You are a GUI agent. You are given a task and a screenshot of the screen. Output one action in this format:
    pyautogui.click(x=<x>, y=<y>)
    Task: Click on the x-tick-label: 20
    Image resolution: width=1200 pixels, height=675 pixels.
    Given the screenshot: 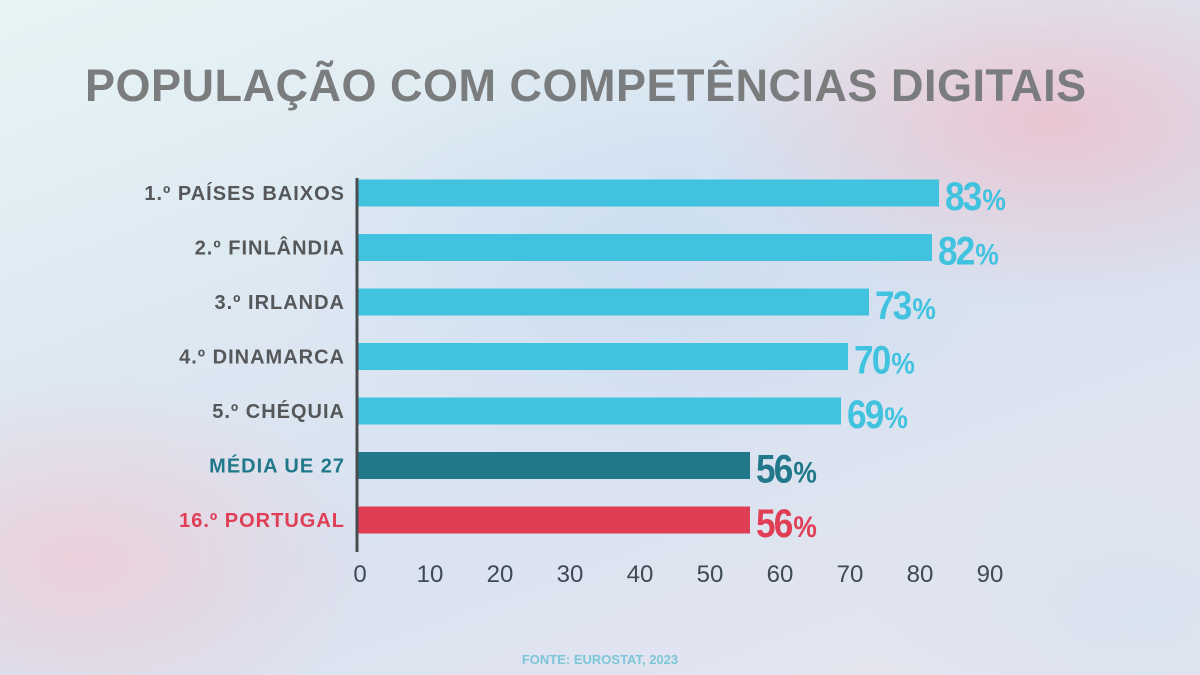 What is the action you would take?
    pyautogui.click(x=500, y=574)
    